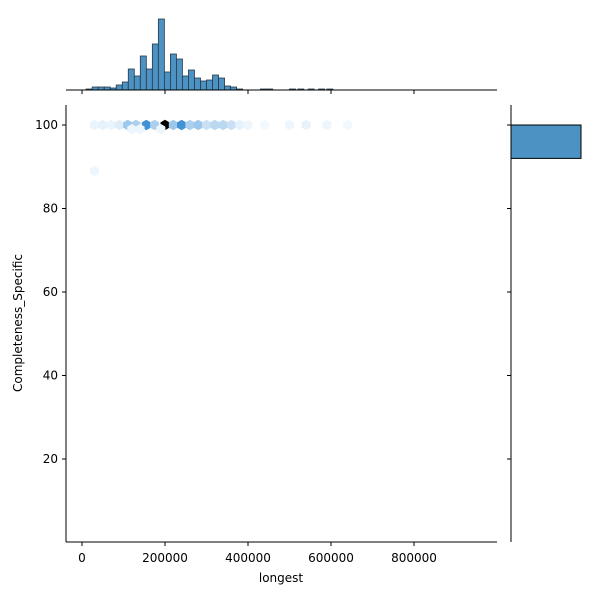 The width and height of the screenshot is (600, 604). What do you see at coordinates (50, 209) in the screenshot?
I see `y-tick-label: 80` at bounding box center [50, 209].